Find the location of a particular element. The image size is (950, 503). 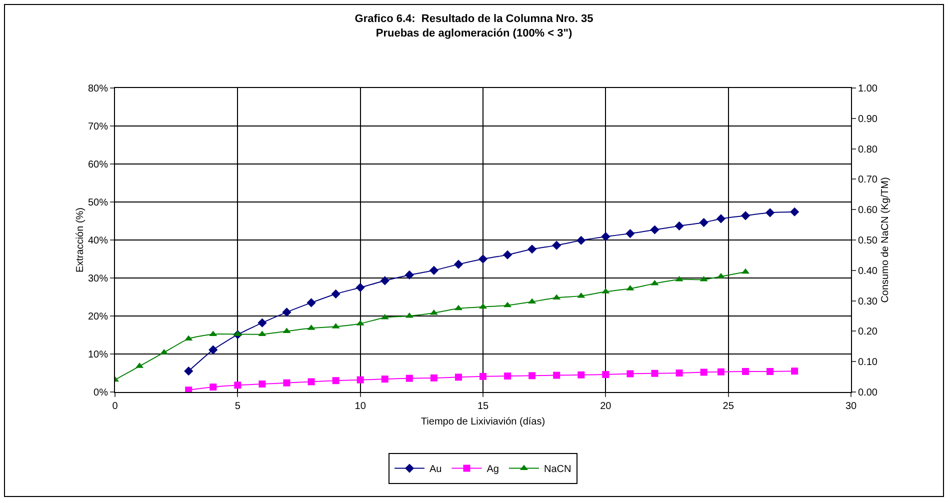

x-tick-label: 20 is located at coordinates (606, 406).